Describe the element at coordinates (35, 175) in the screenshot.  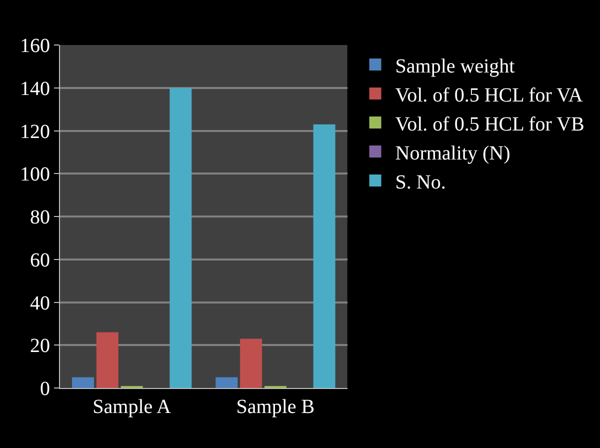
I see `y-tick-label: 100` at that location.